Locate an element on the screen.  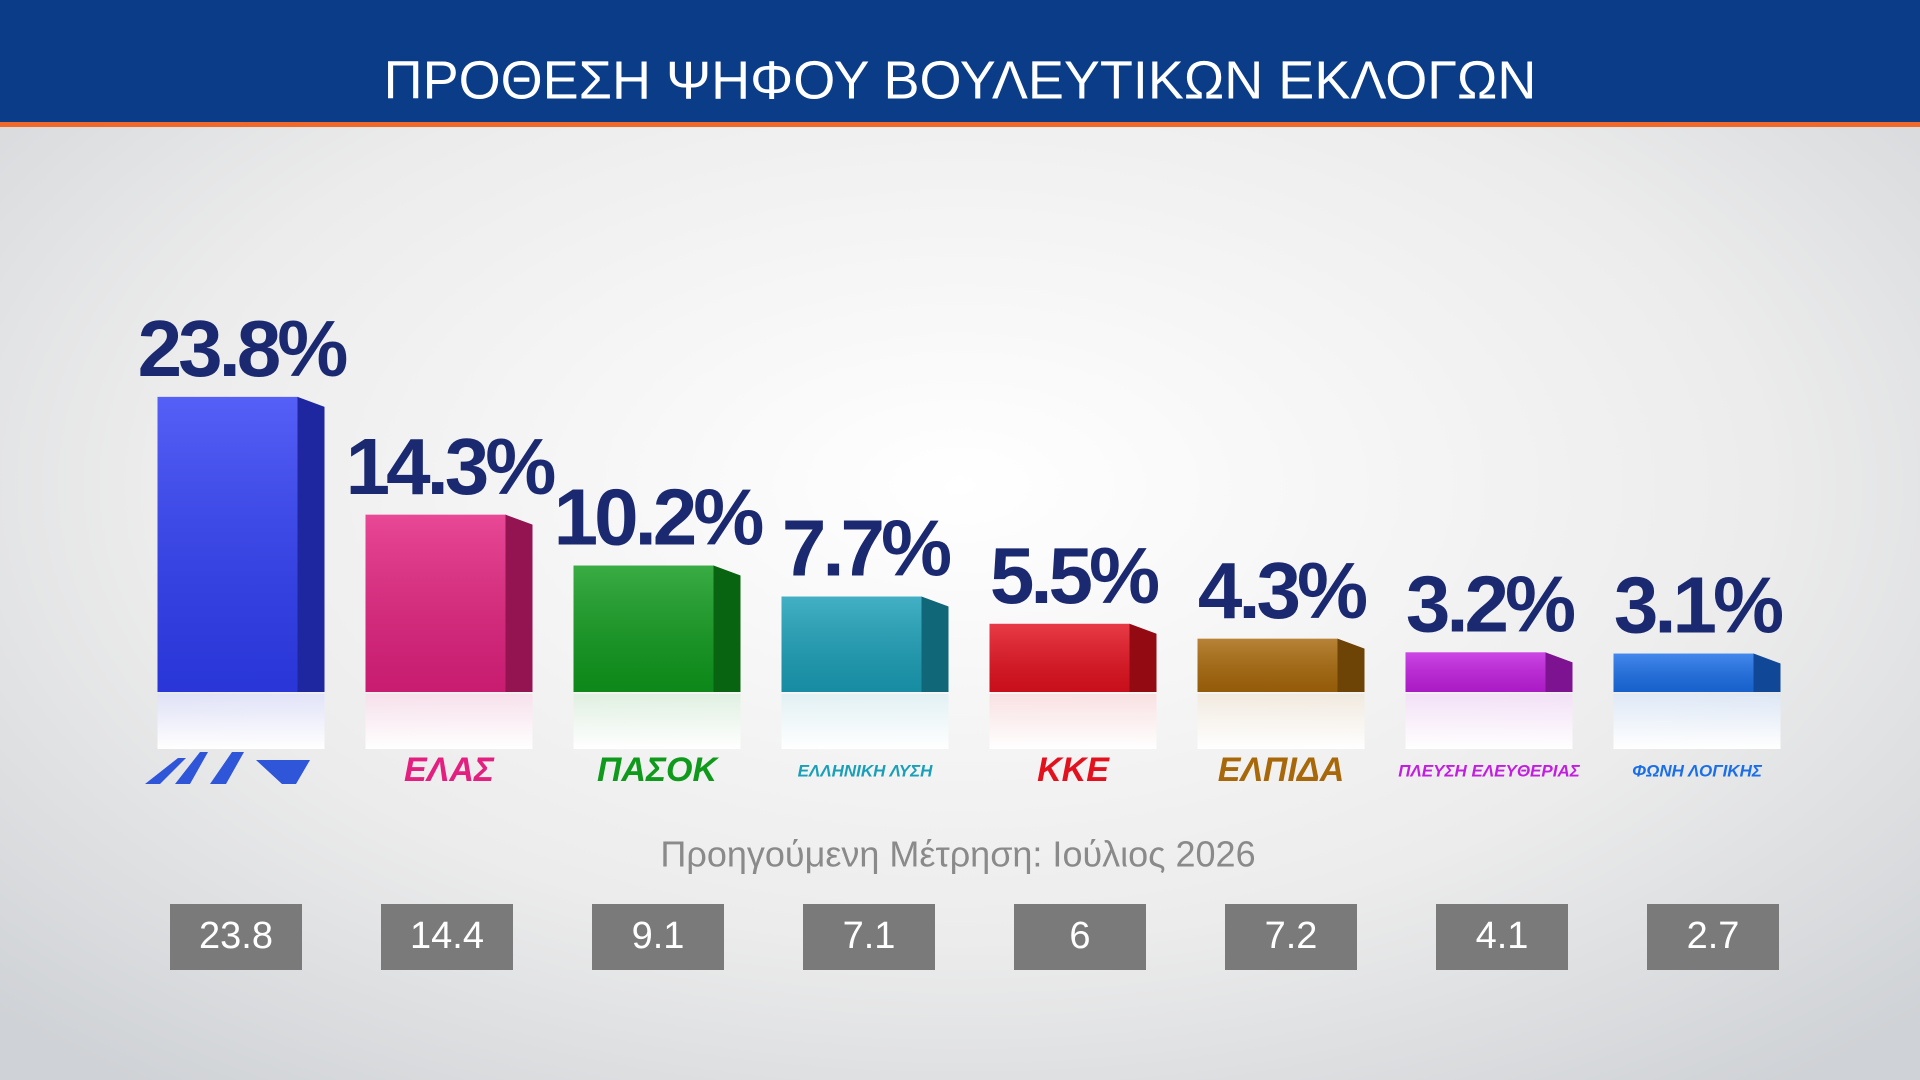
value-label: 7.7% is located at coordinates (866, 548).